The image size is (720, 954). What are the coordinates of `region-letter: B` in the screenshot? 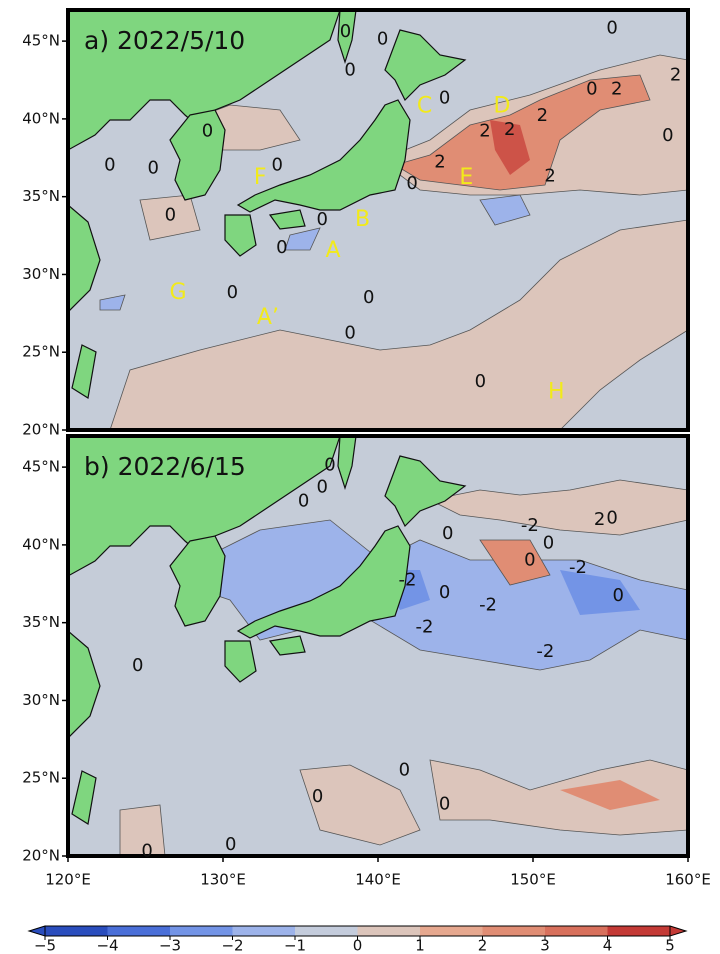 It's located at (362, 219).